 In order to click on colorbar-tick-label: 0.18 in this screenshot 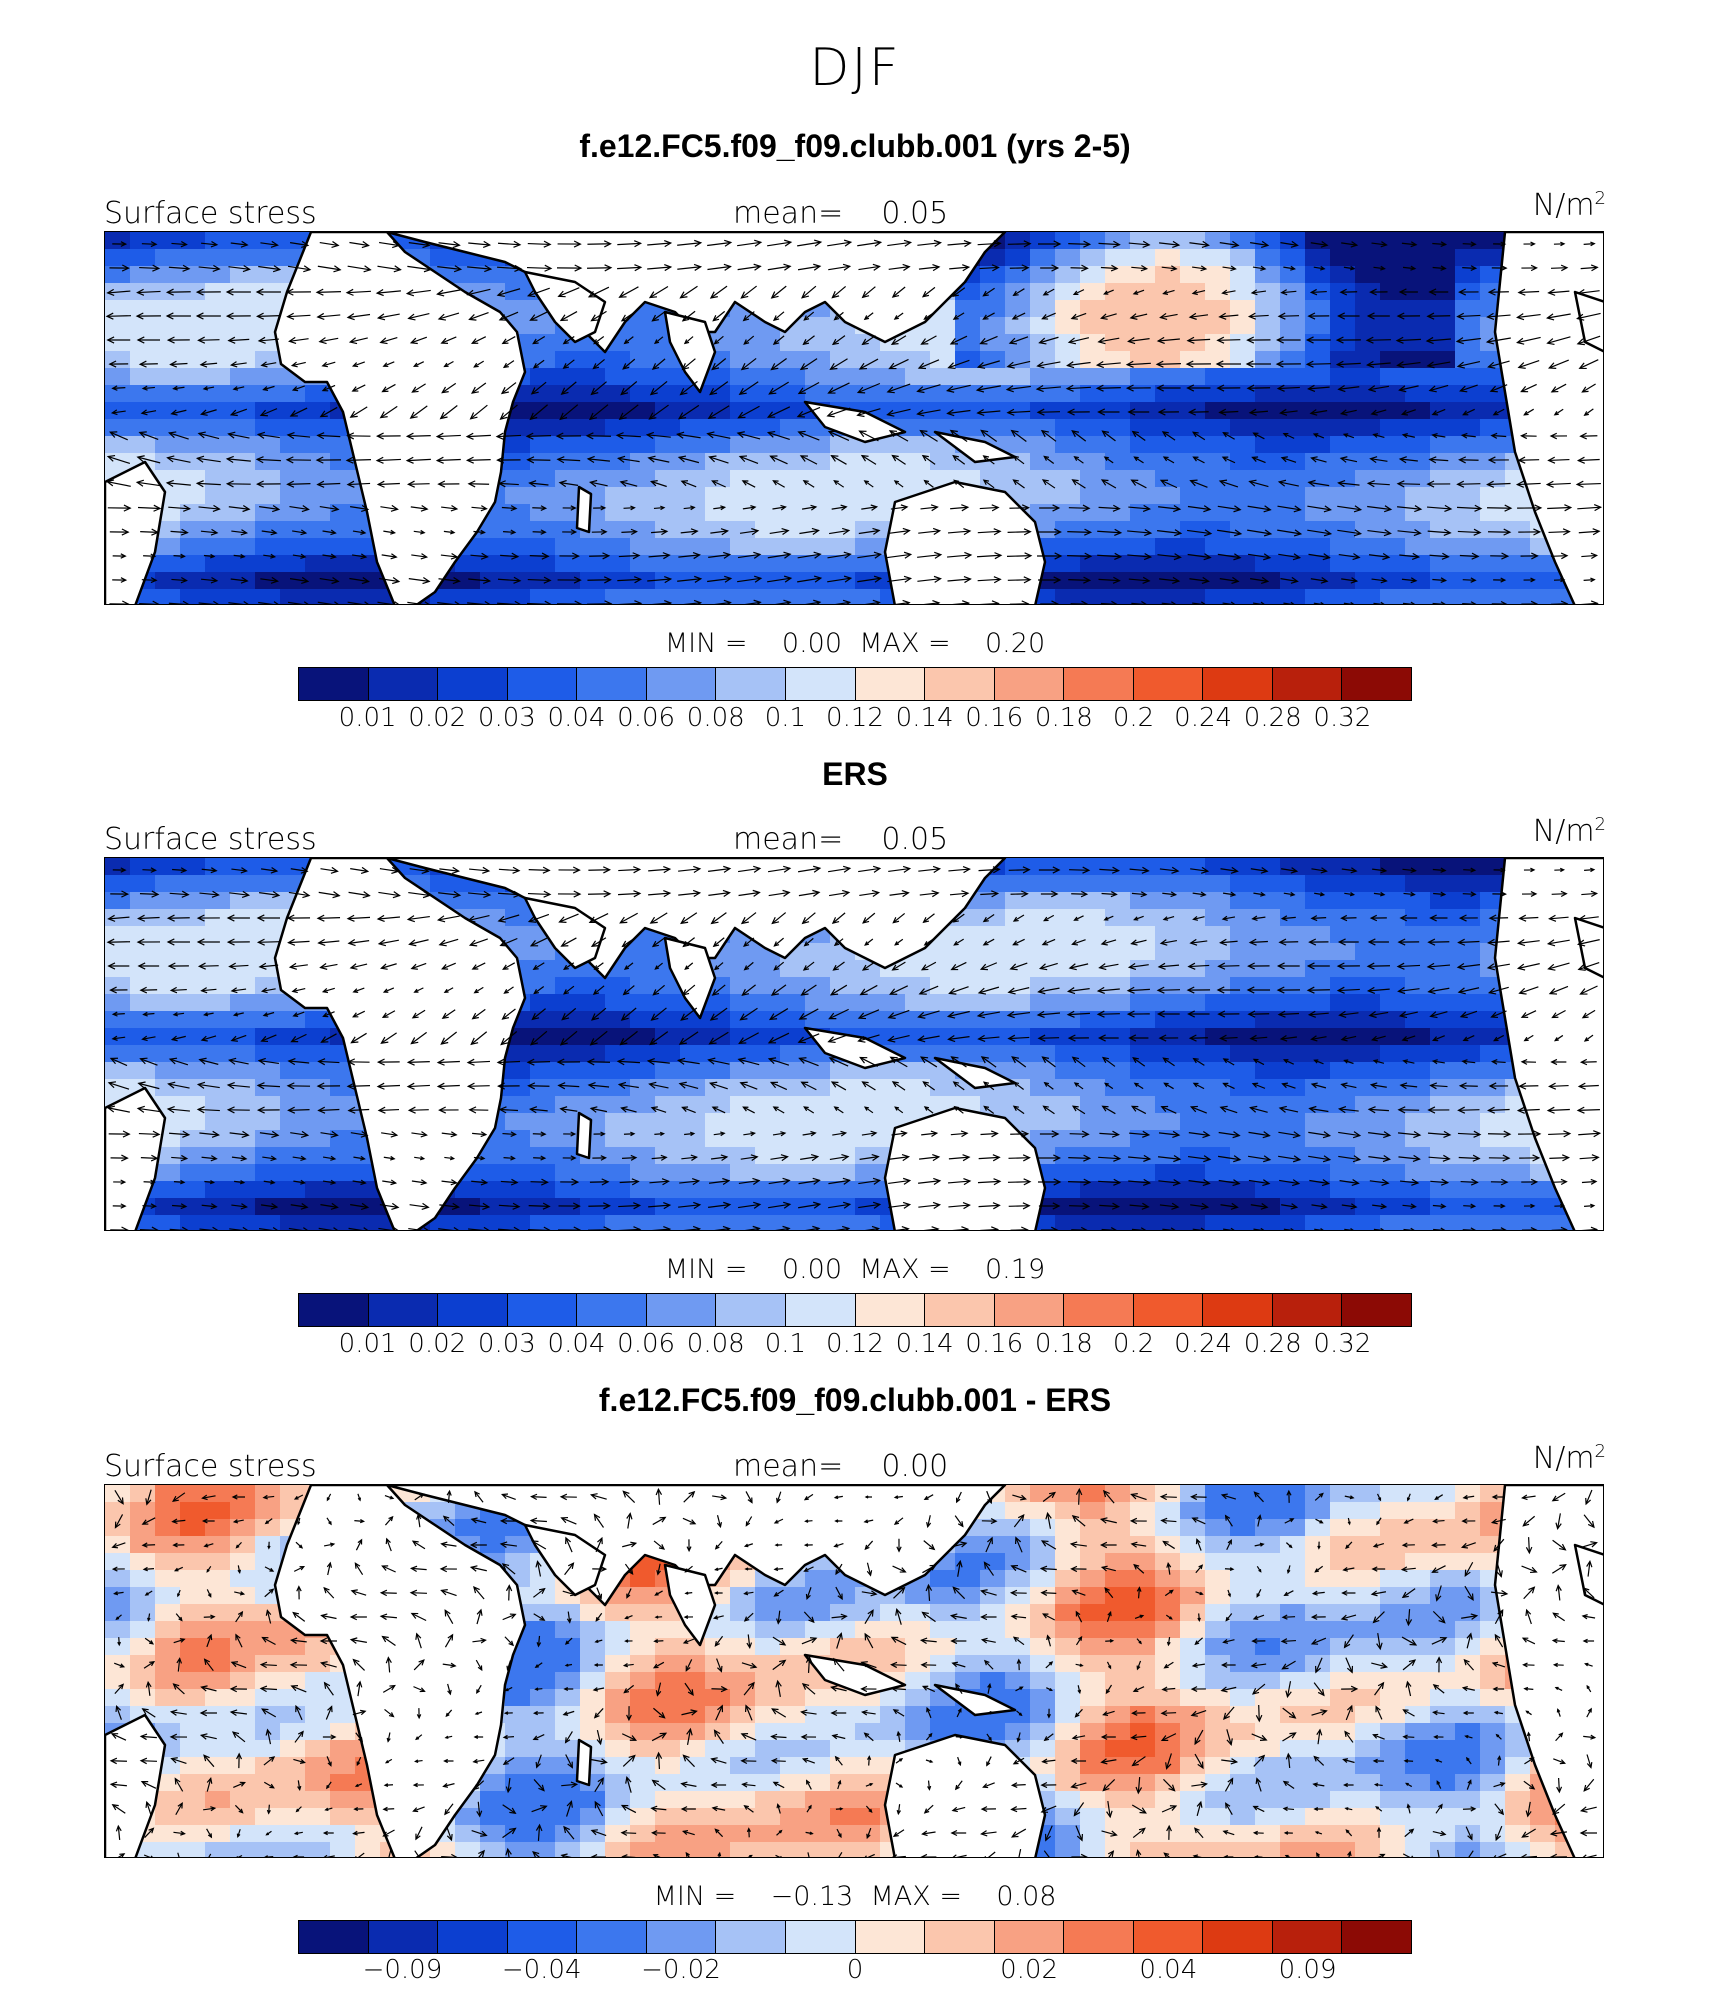, I will do `click(1063, 718)`.